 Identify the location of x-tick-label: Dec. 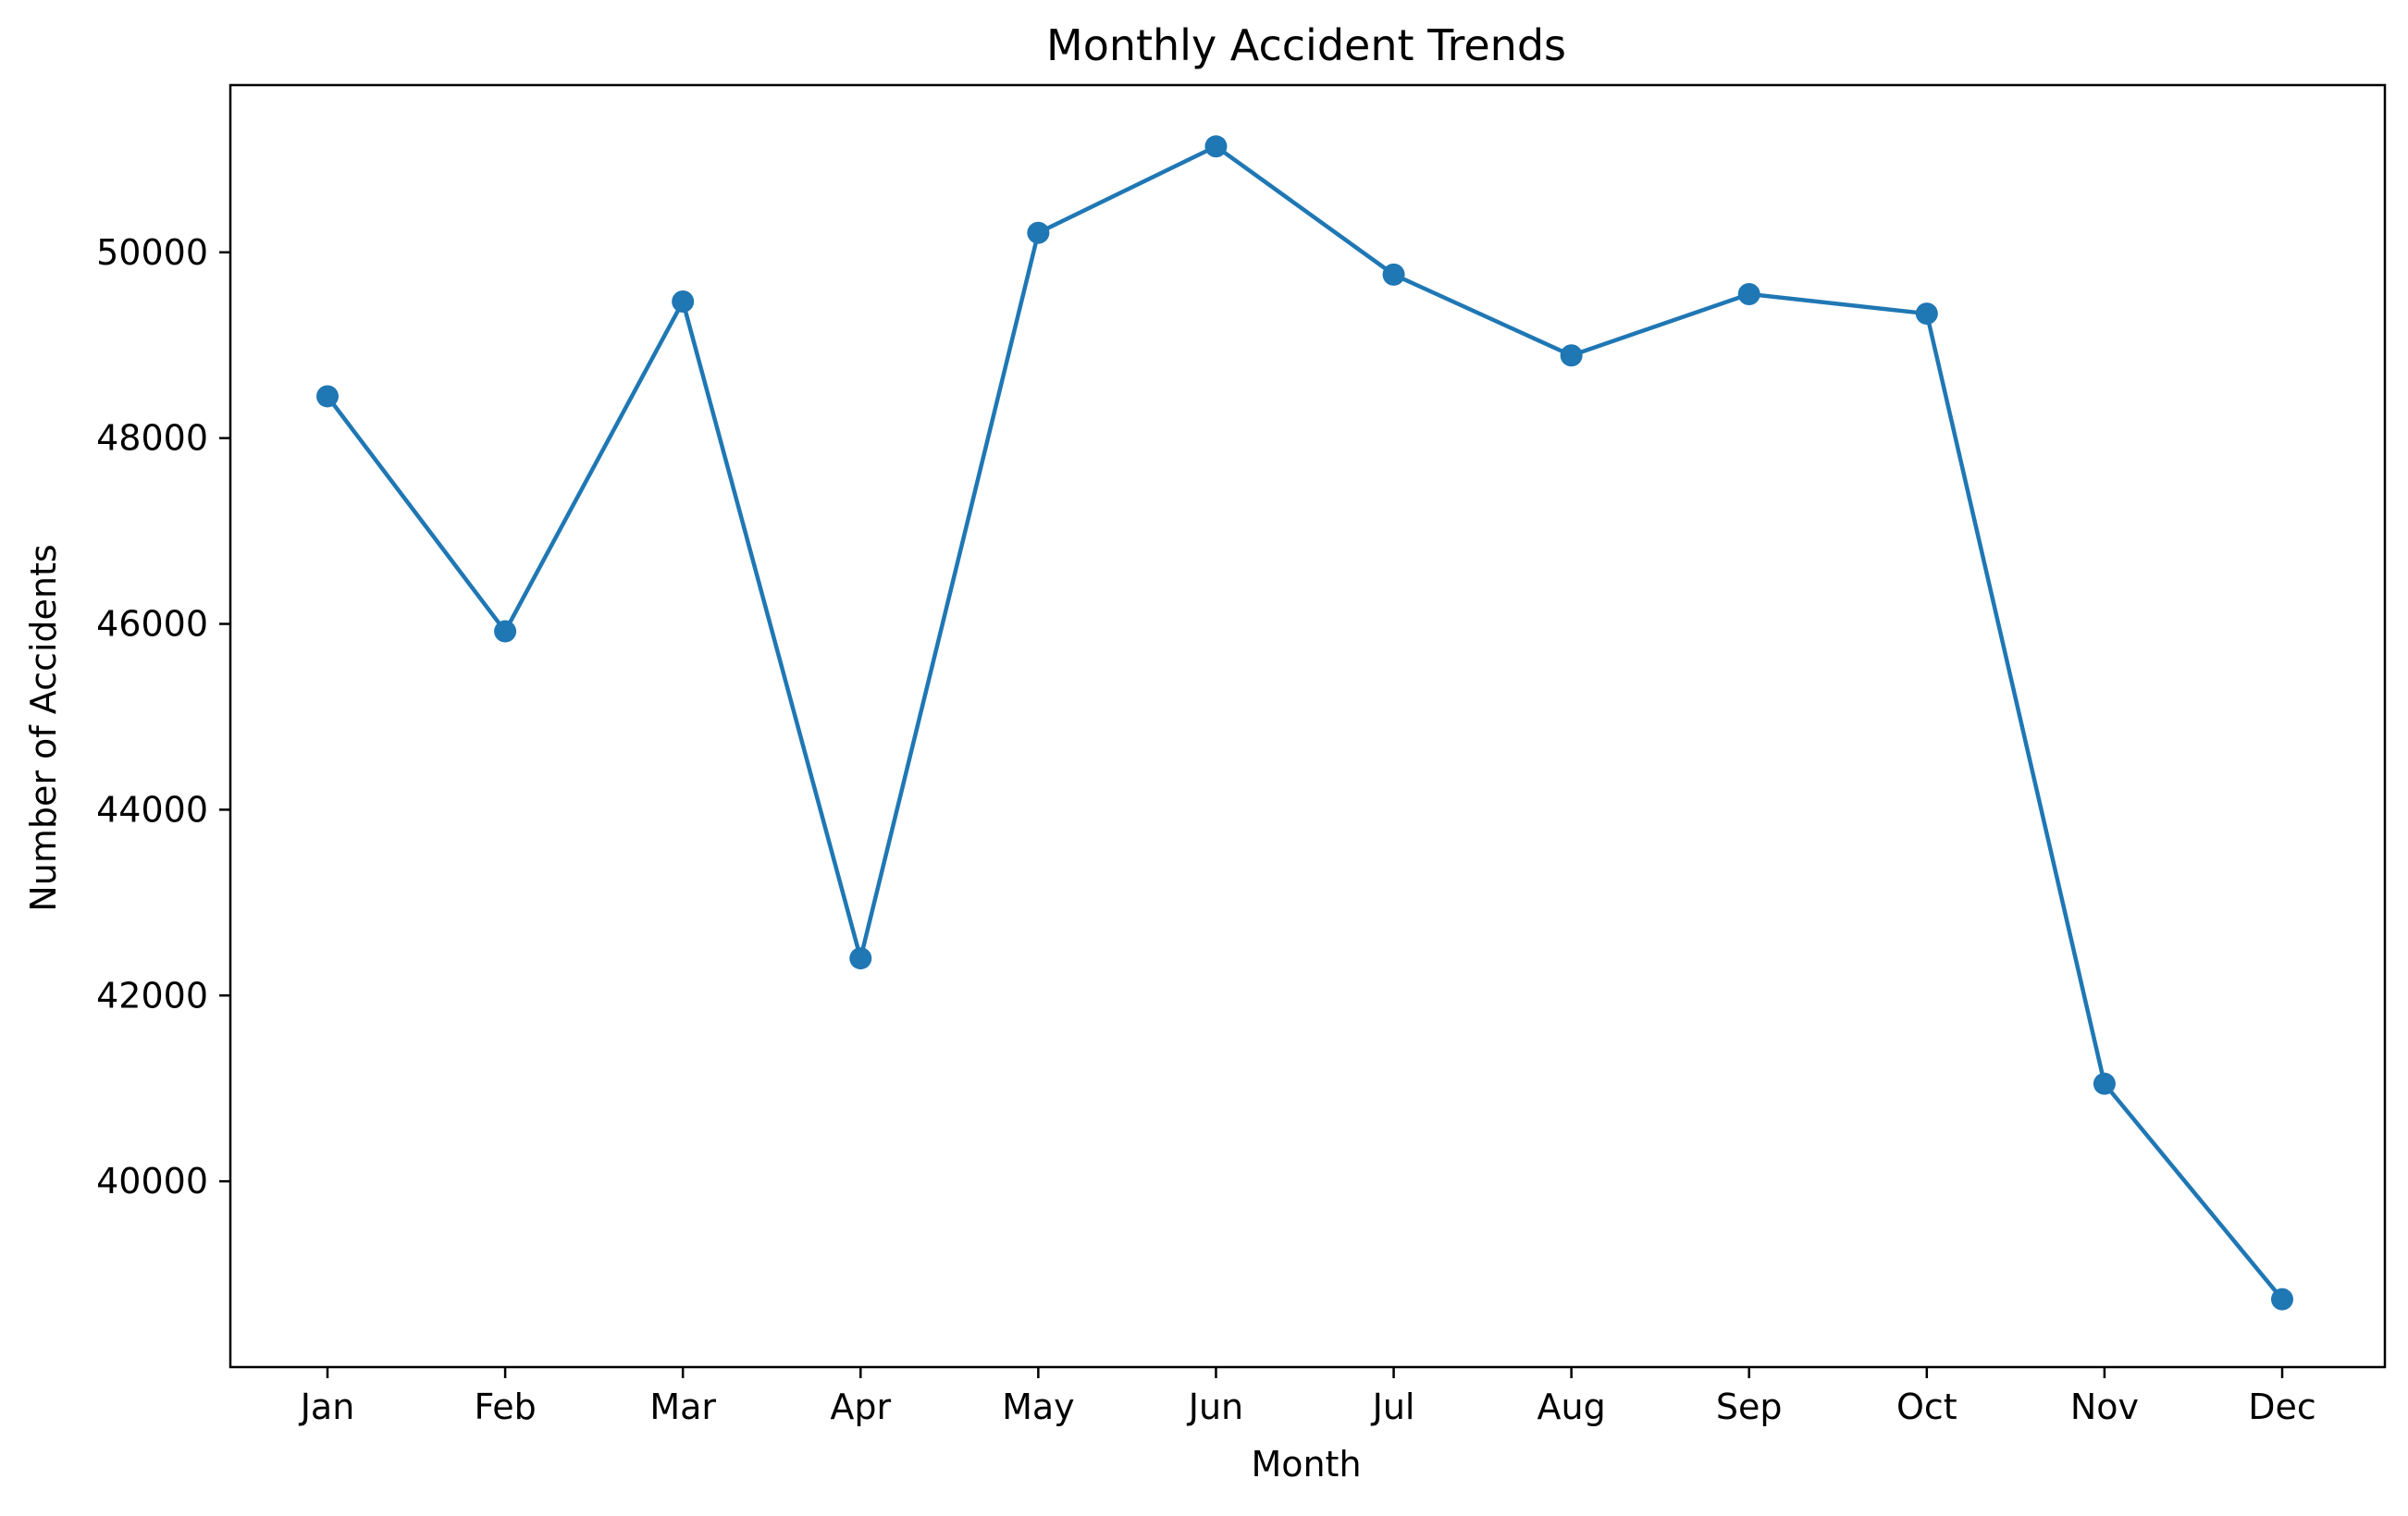
(2282, 1407).